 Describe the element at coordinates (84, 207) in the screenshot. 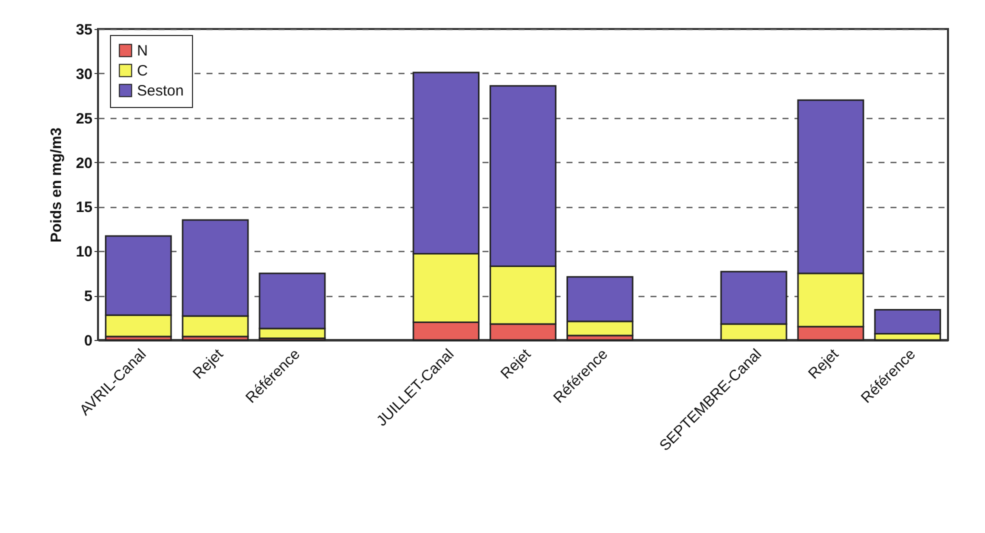

I see `y-tick-label: 15` at that location.